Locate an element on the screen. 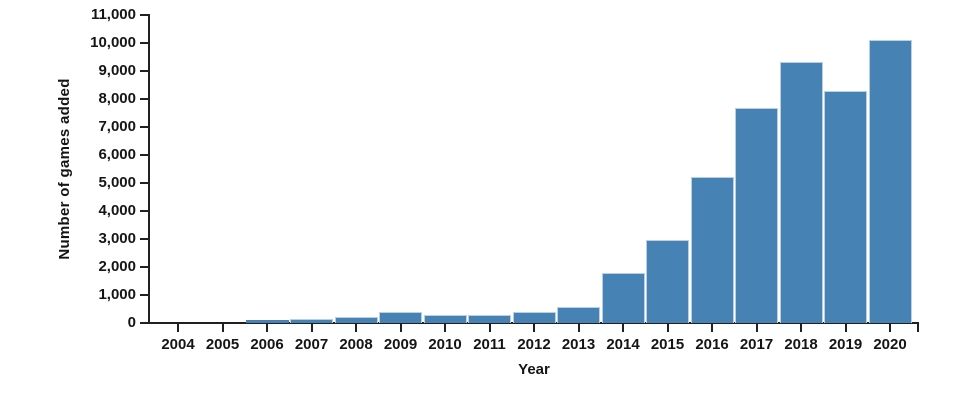 Image resolution: width=960 pixels, height=401 pixels. x-tick-label: 2019 is located at coordinates (845, 344).